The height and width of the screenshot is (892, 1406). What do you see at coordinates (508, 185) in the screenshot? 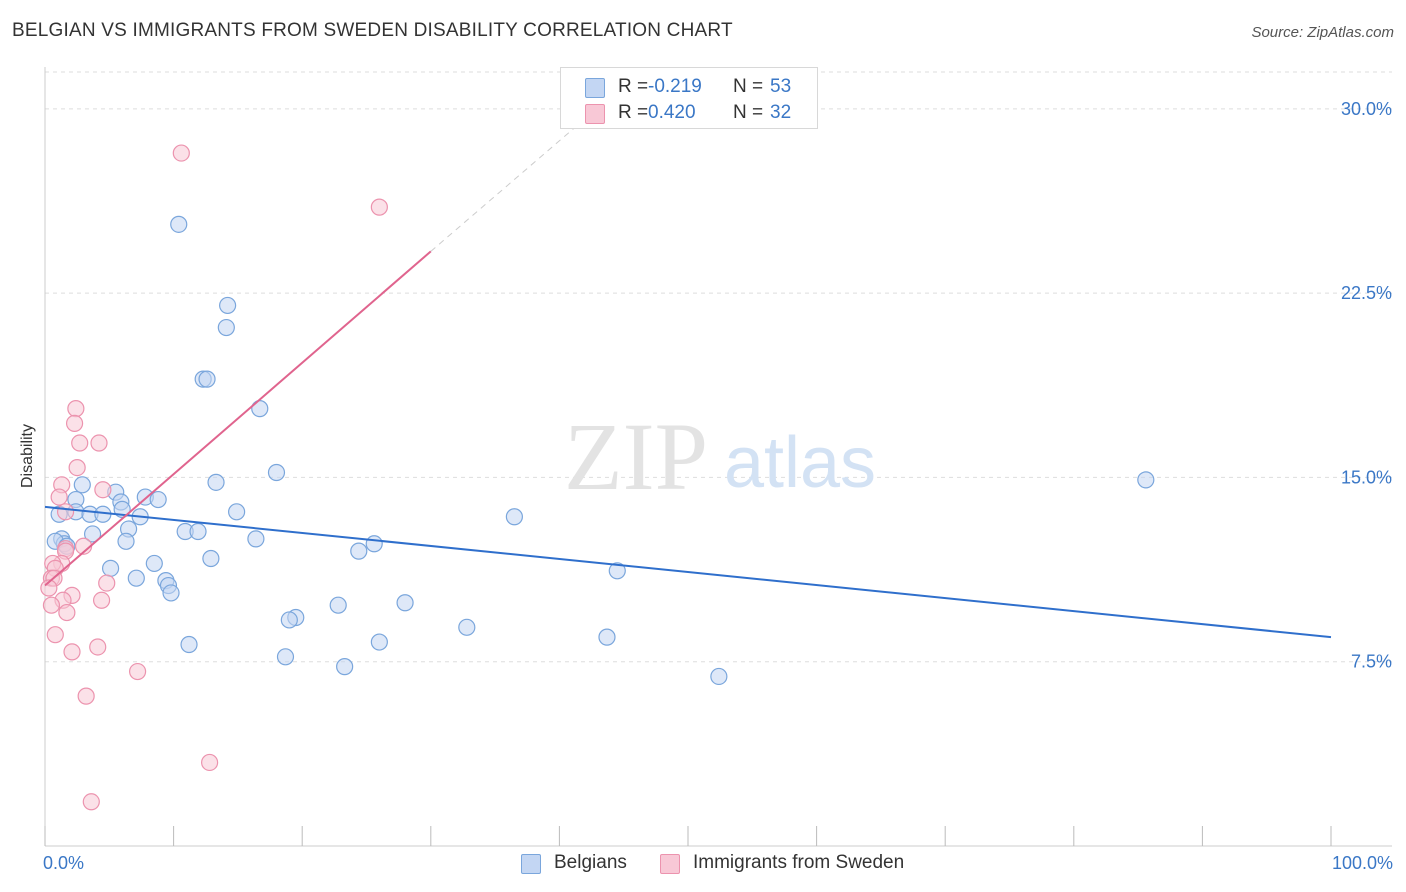
I see `sweden-trend-extension` at bounding box center [508, 185].